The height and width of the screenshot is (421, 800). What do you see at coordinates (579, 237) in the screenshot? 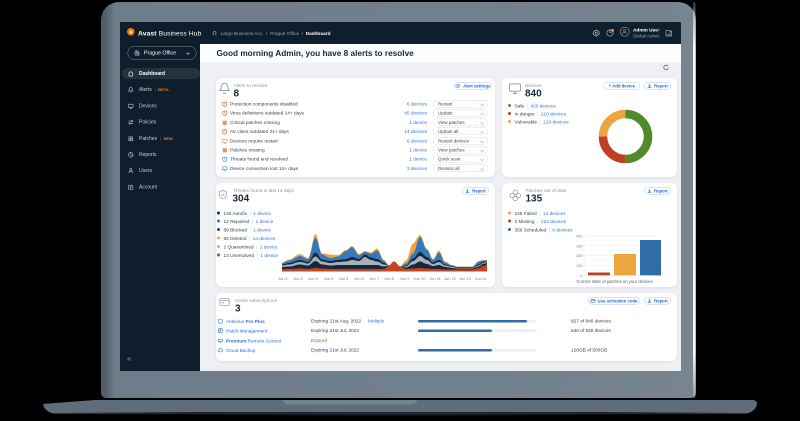
I see `svg-text: 400` at bounding box center [579, 237].